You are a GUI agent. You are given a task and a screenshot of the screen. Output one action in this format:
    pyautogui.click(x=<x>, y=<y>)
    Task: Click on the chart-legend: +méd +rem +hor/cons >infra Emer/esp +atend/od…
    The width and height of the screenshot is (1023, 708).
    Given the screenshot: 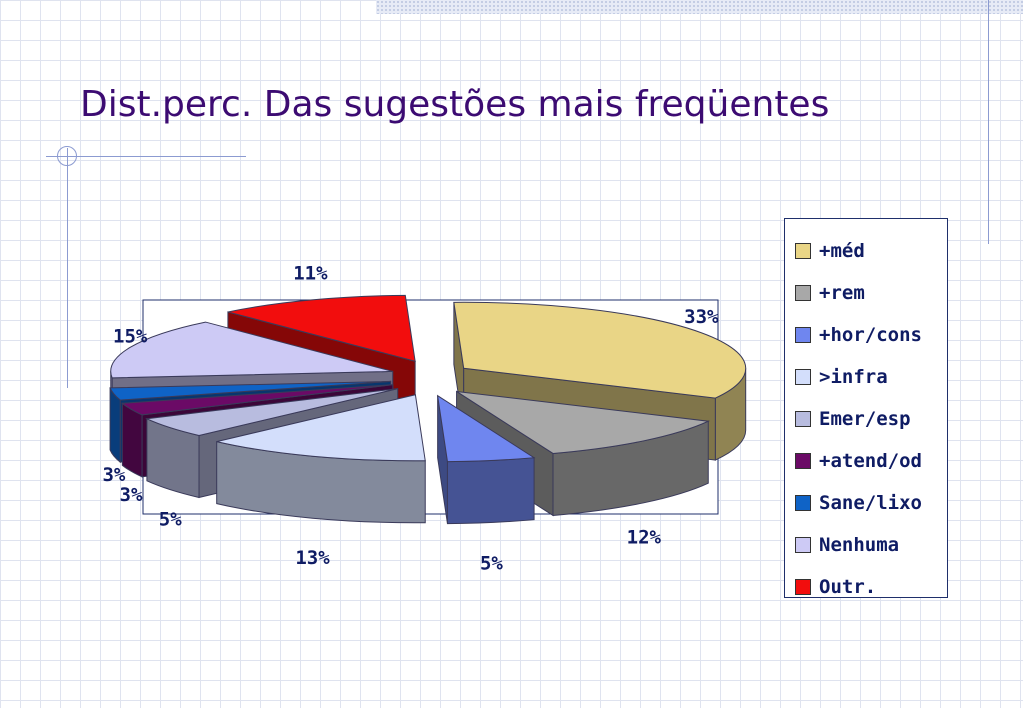 What is the action you would take?
    pyautogui.click(x=866, y=408)
    